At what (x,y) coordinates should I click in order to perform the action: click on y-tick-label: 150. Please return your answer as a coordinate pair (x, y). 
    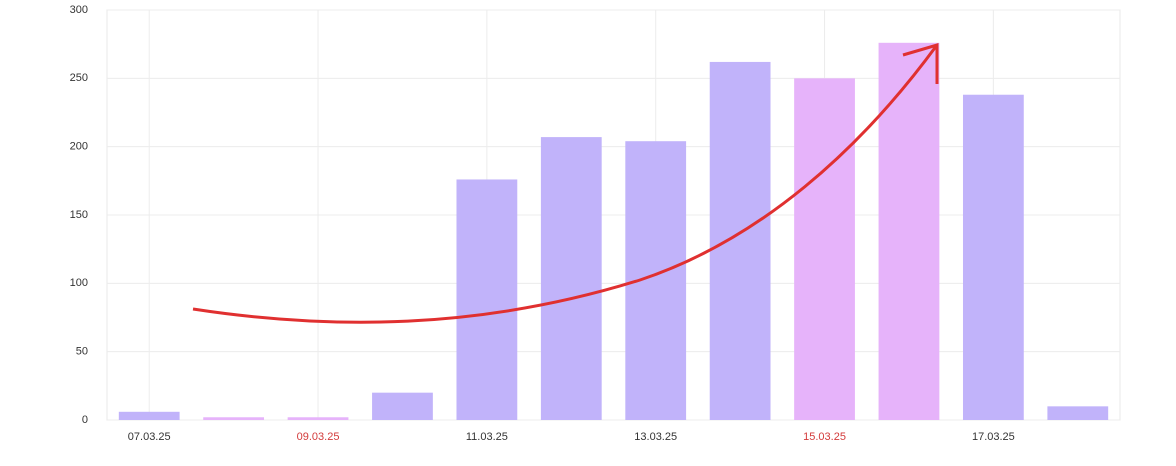
    Looking at the image, I should click on (79, 215).